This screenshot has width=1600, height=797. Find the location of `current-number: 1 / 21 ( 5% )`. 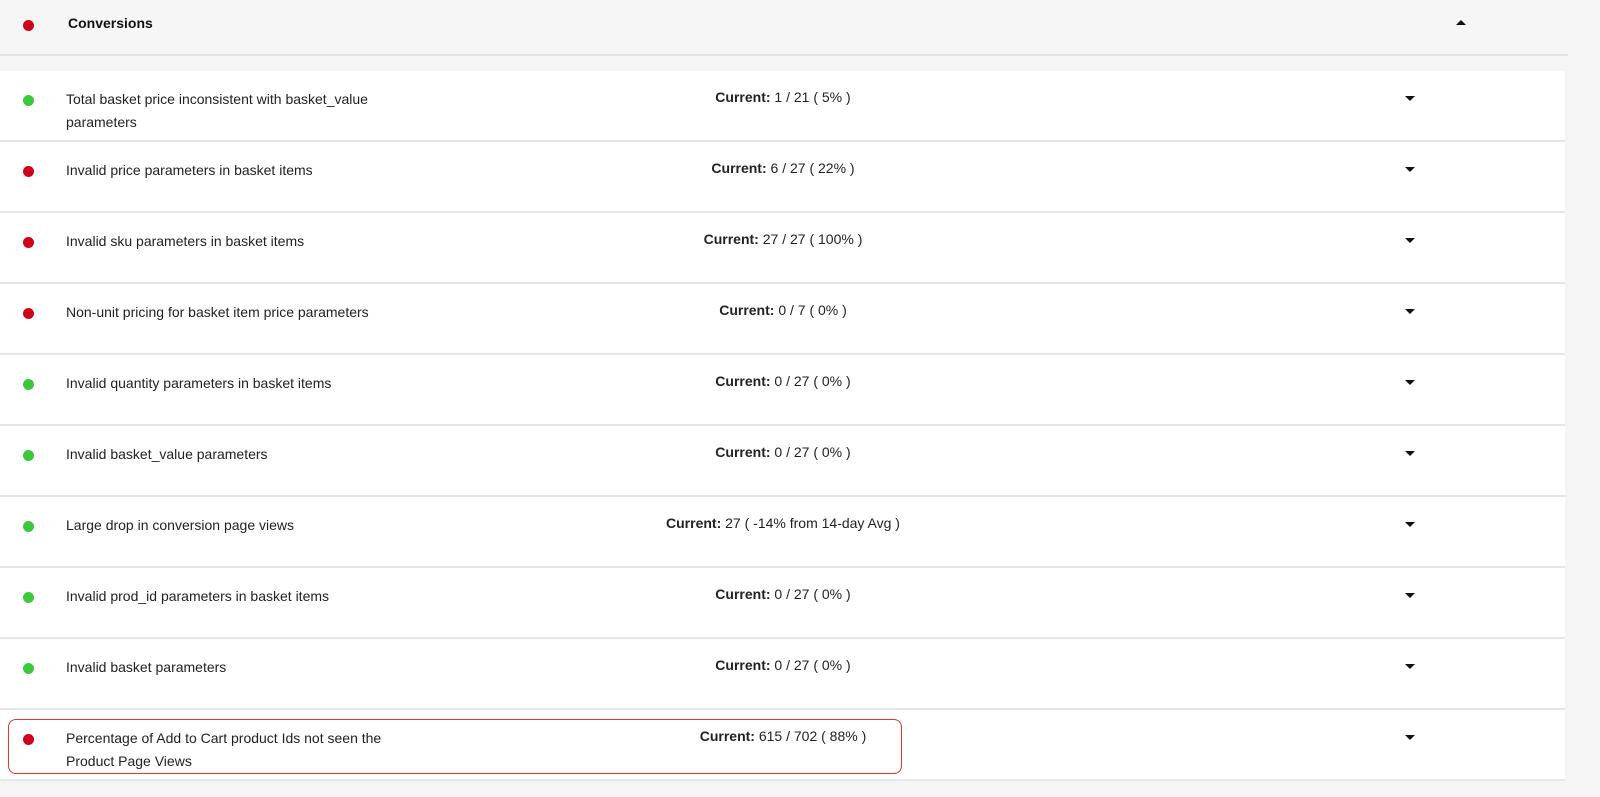

current-number: 1 / 21 ( 5% ) is located at coordinates (812, 97).